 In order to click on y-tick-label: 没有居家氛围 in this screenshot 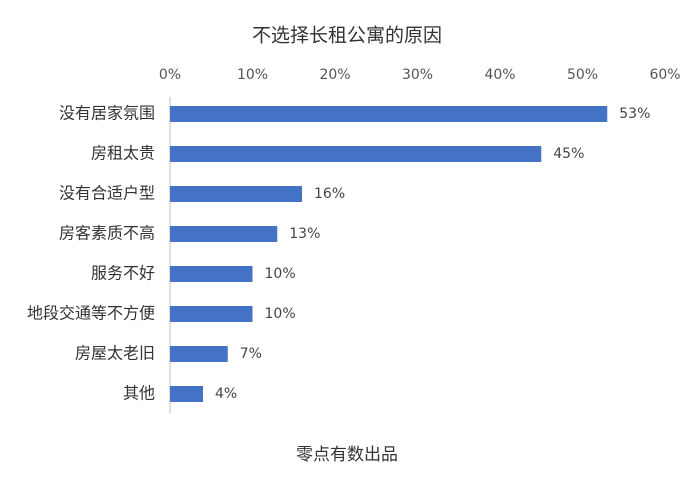, I will do `click(107, 113)`.